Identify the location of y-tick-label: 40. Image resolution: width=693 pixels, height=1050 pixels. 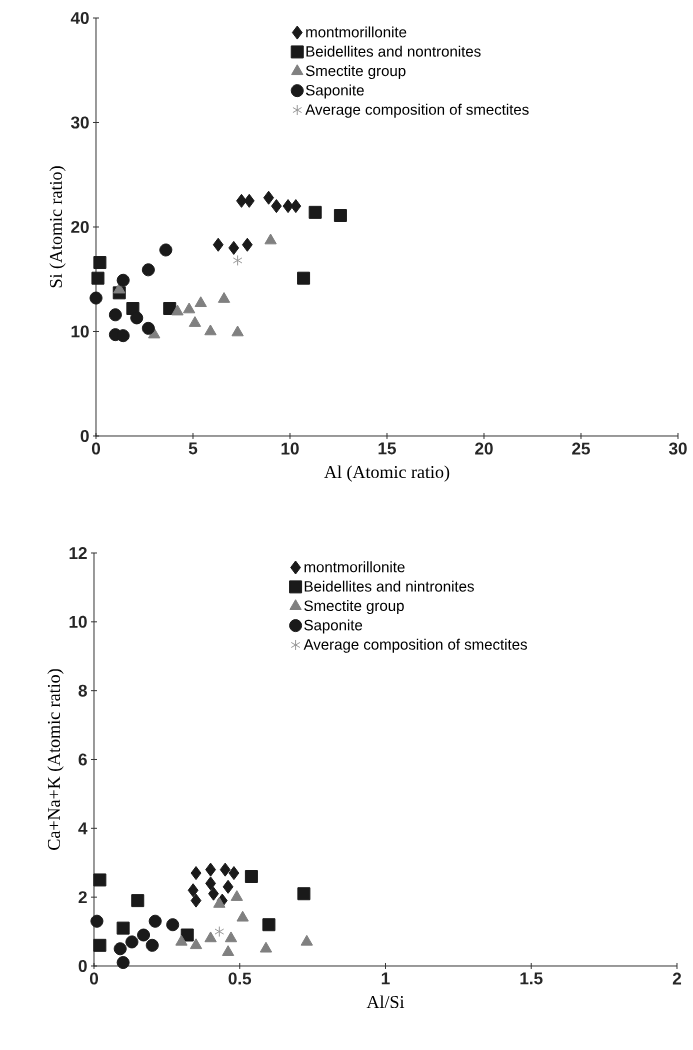
(79, 18).